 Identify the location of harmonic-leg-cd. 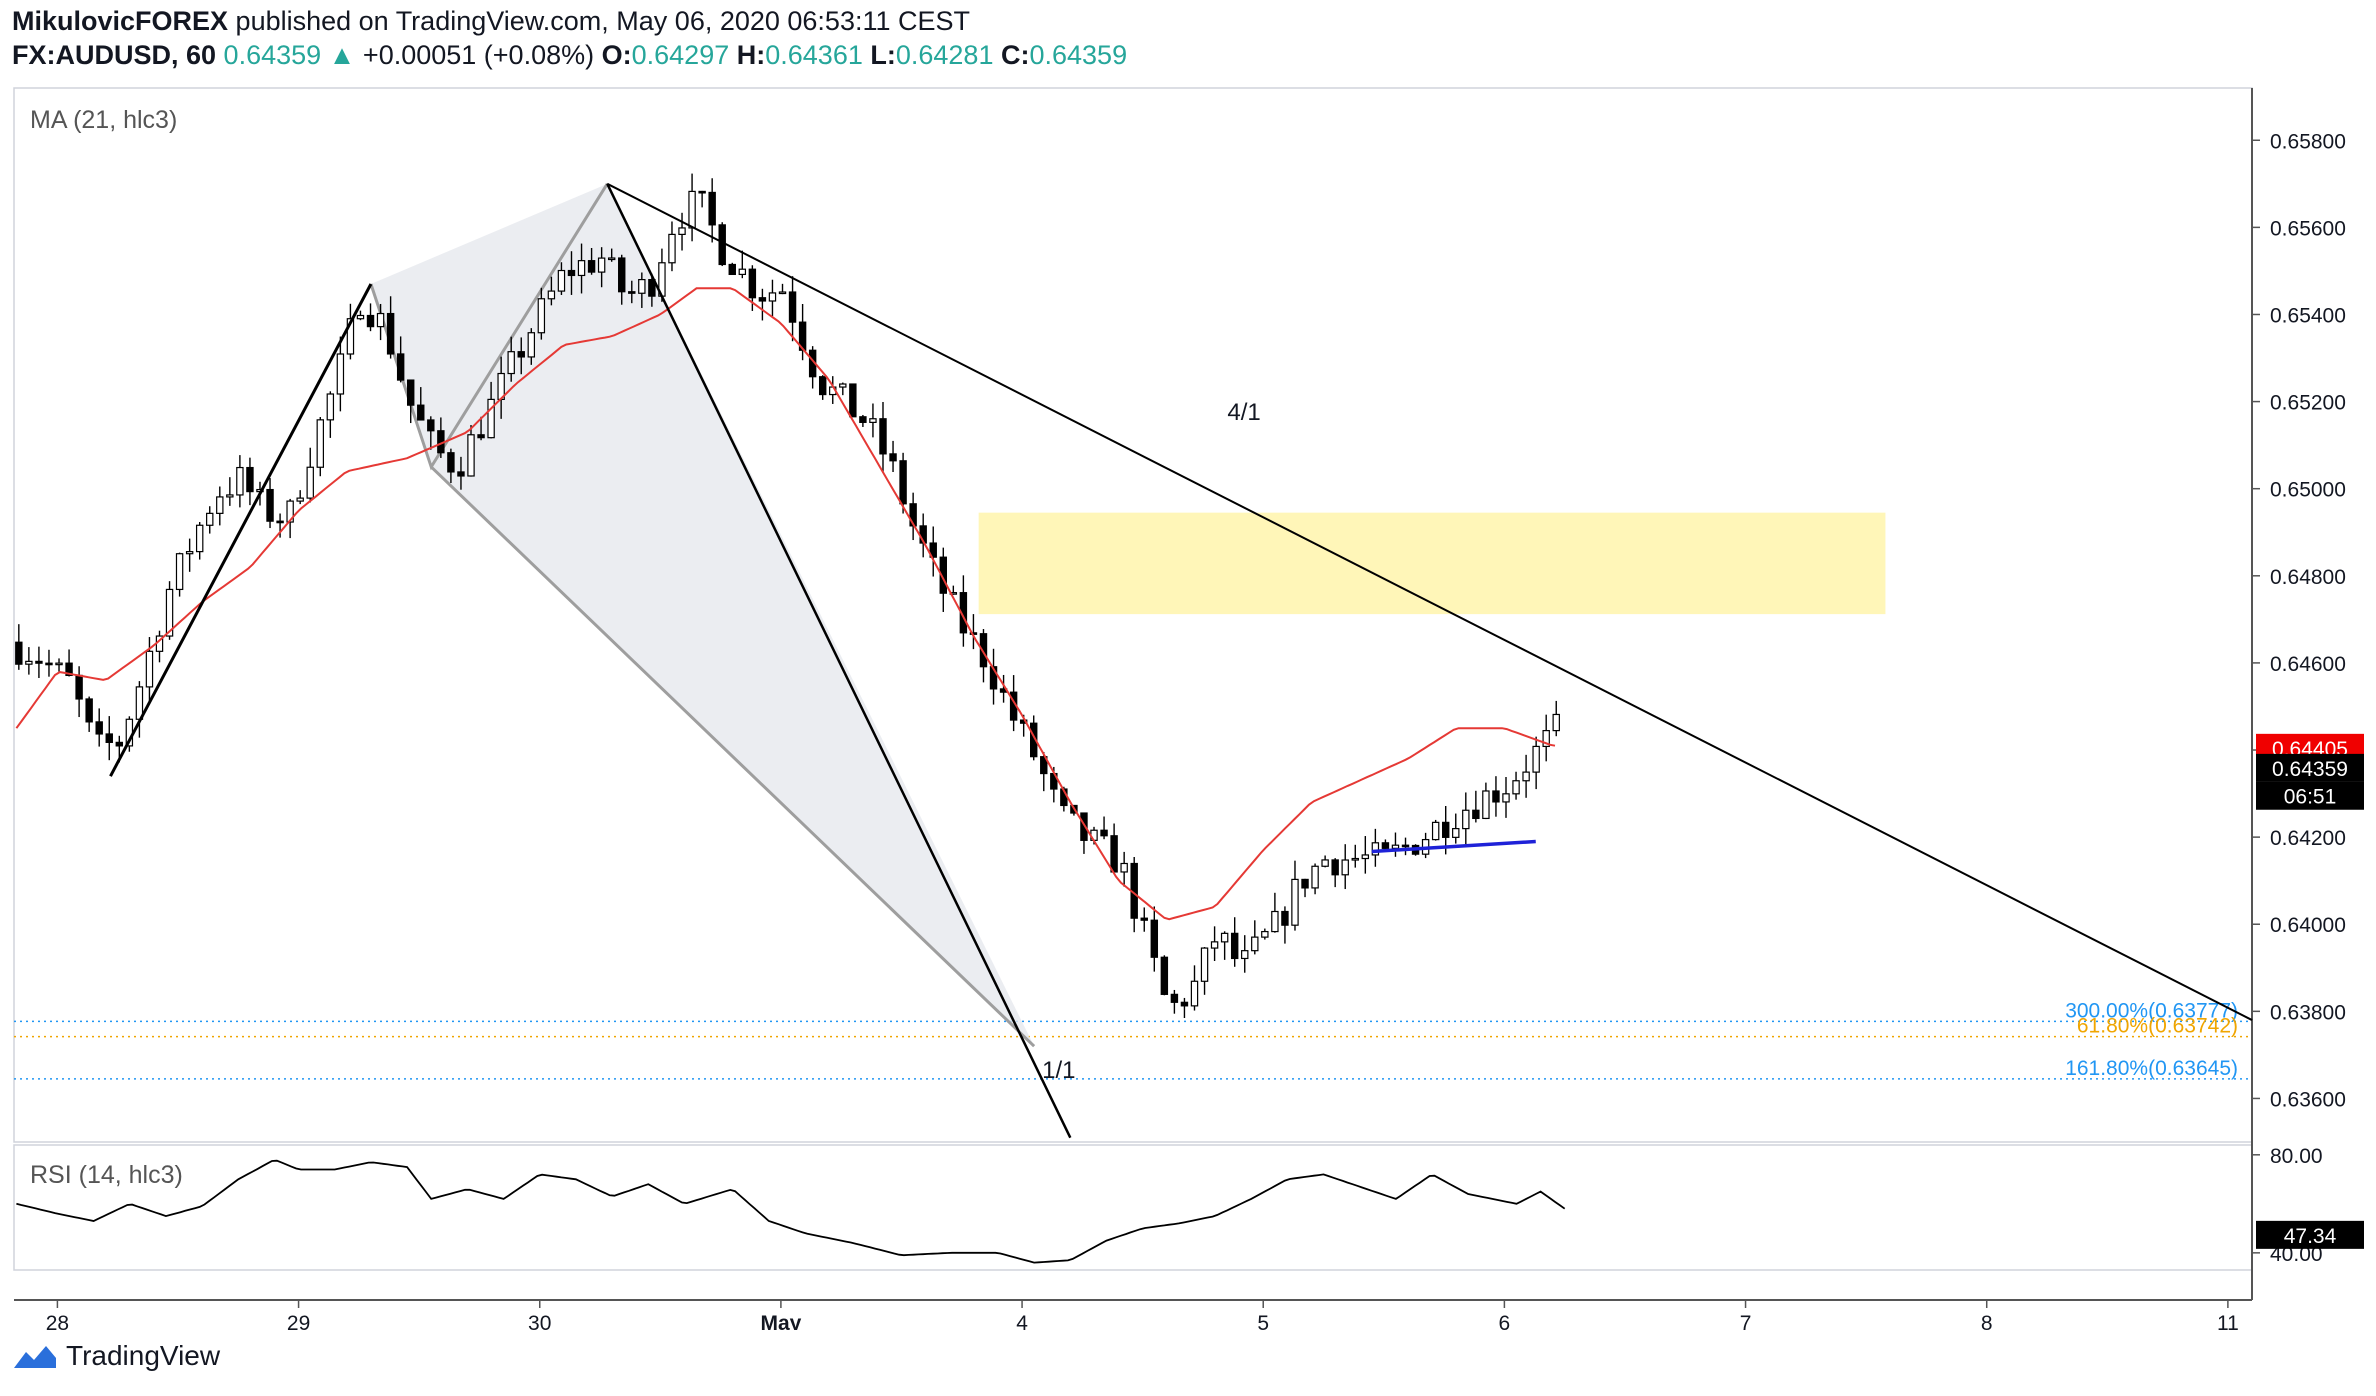
(839, 661).